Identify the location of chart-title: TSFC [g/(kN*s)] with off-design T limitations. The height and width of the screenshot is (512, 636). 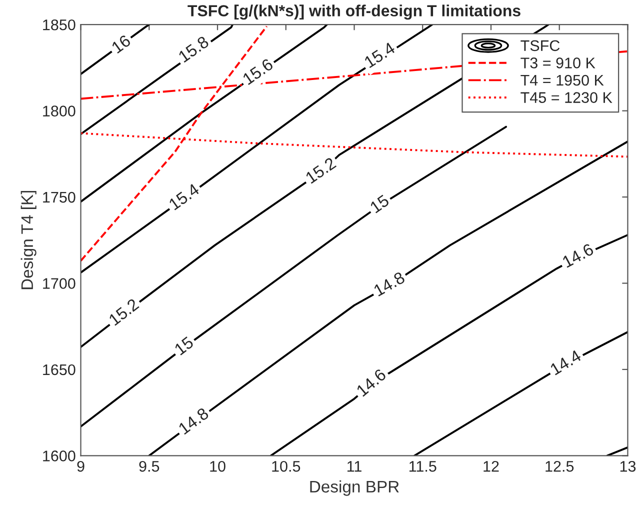
(354, 12).